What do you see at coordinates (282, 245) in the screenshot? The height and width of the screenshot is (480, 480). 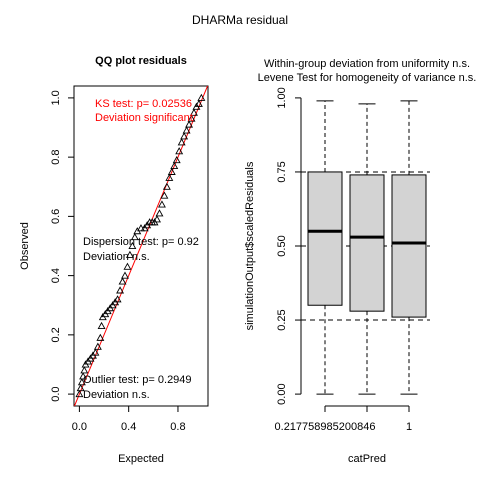 I see `boxplot-y-tick-label: 0.50` at bounding box center [282, 245].